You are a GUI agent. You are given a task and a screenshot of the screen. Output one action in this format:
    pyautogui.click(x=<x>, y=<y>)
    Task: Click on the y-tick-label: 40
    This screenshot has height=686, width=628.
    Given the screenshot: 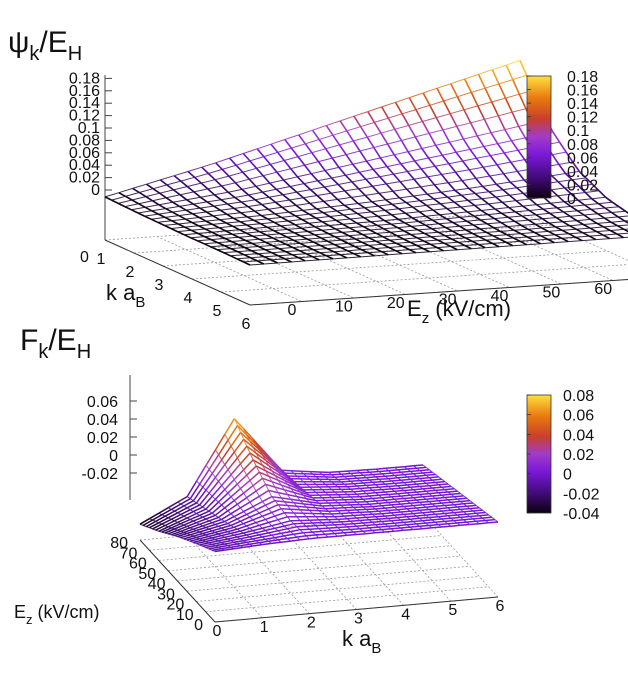 What is the action you would take?
    pyautogui.click(x=500, y=296)
    